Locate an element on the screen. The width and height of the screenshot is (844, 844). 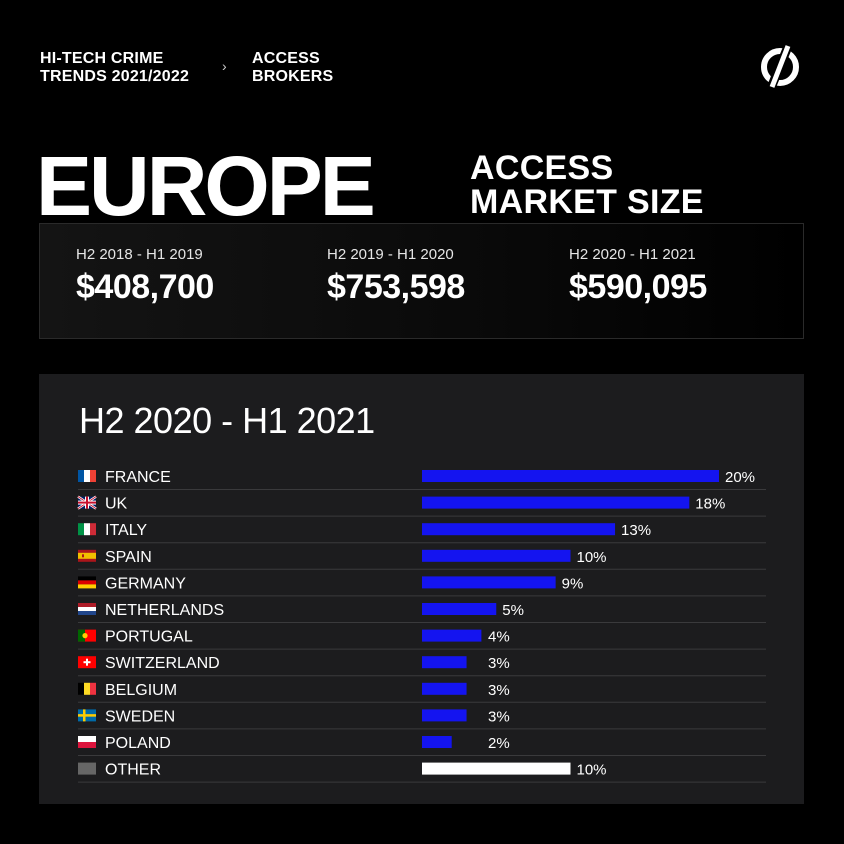
netherlands-flag-icon is located at coordinates (87, 609).